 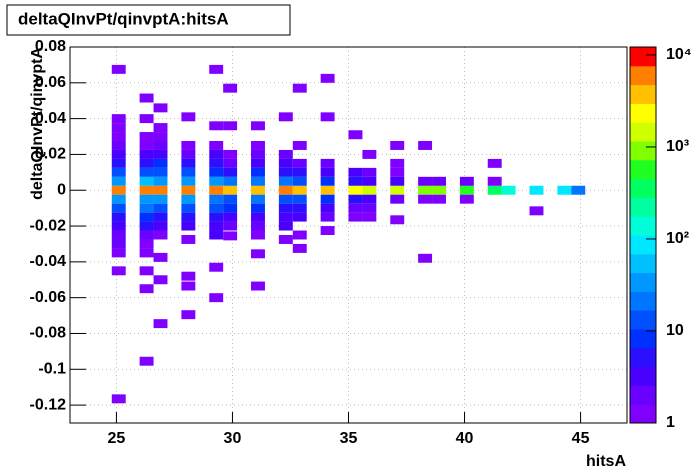 What do you see at coordinates (48, 404) in the screenshot?
I see `y-tick-label: -0.12` at bounding box center [48, 404].